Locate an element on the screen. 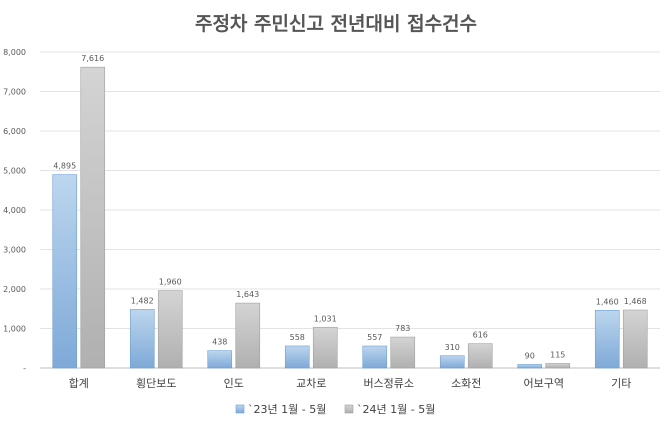 This screenshot has height=435, width=672. x-tick-label: 교차로 is located at coordinates (311, 383).